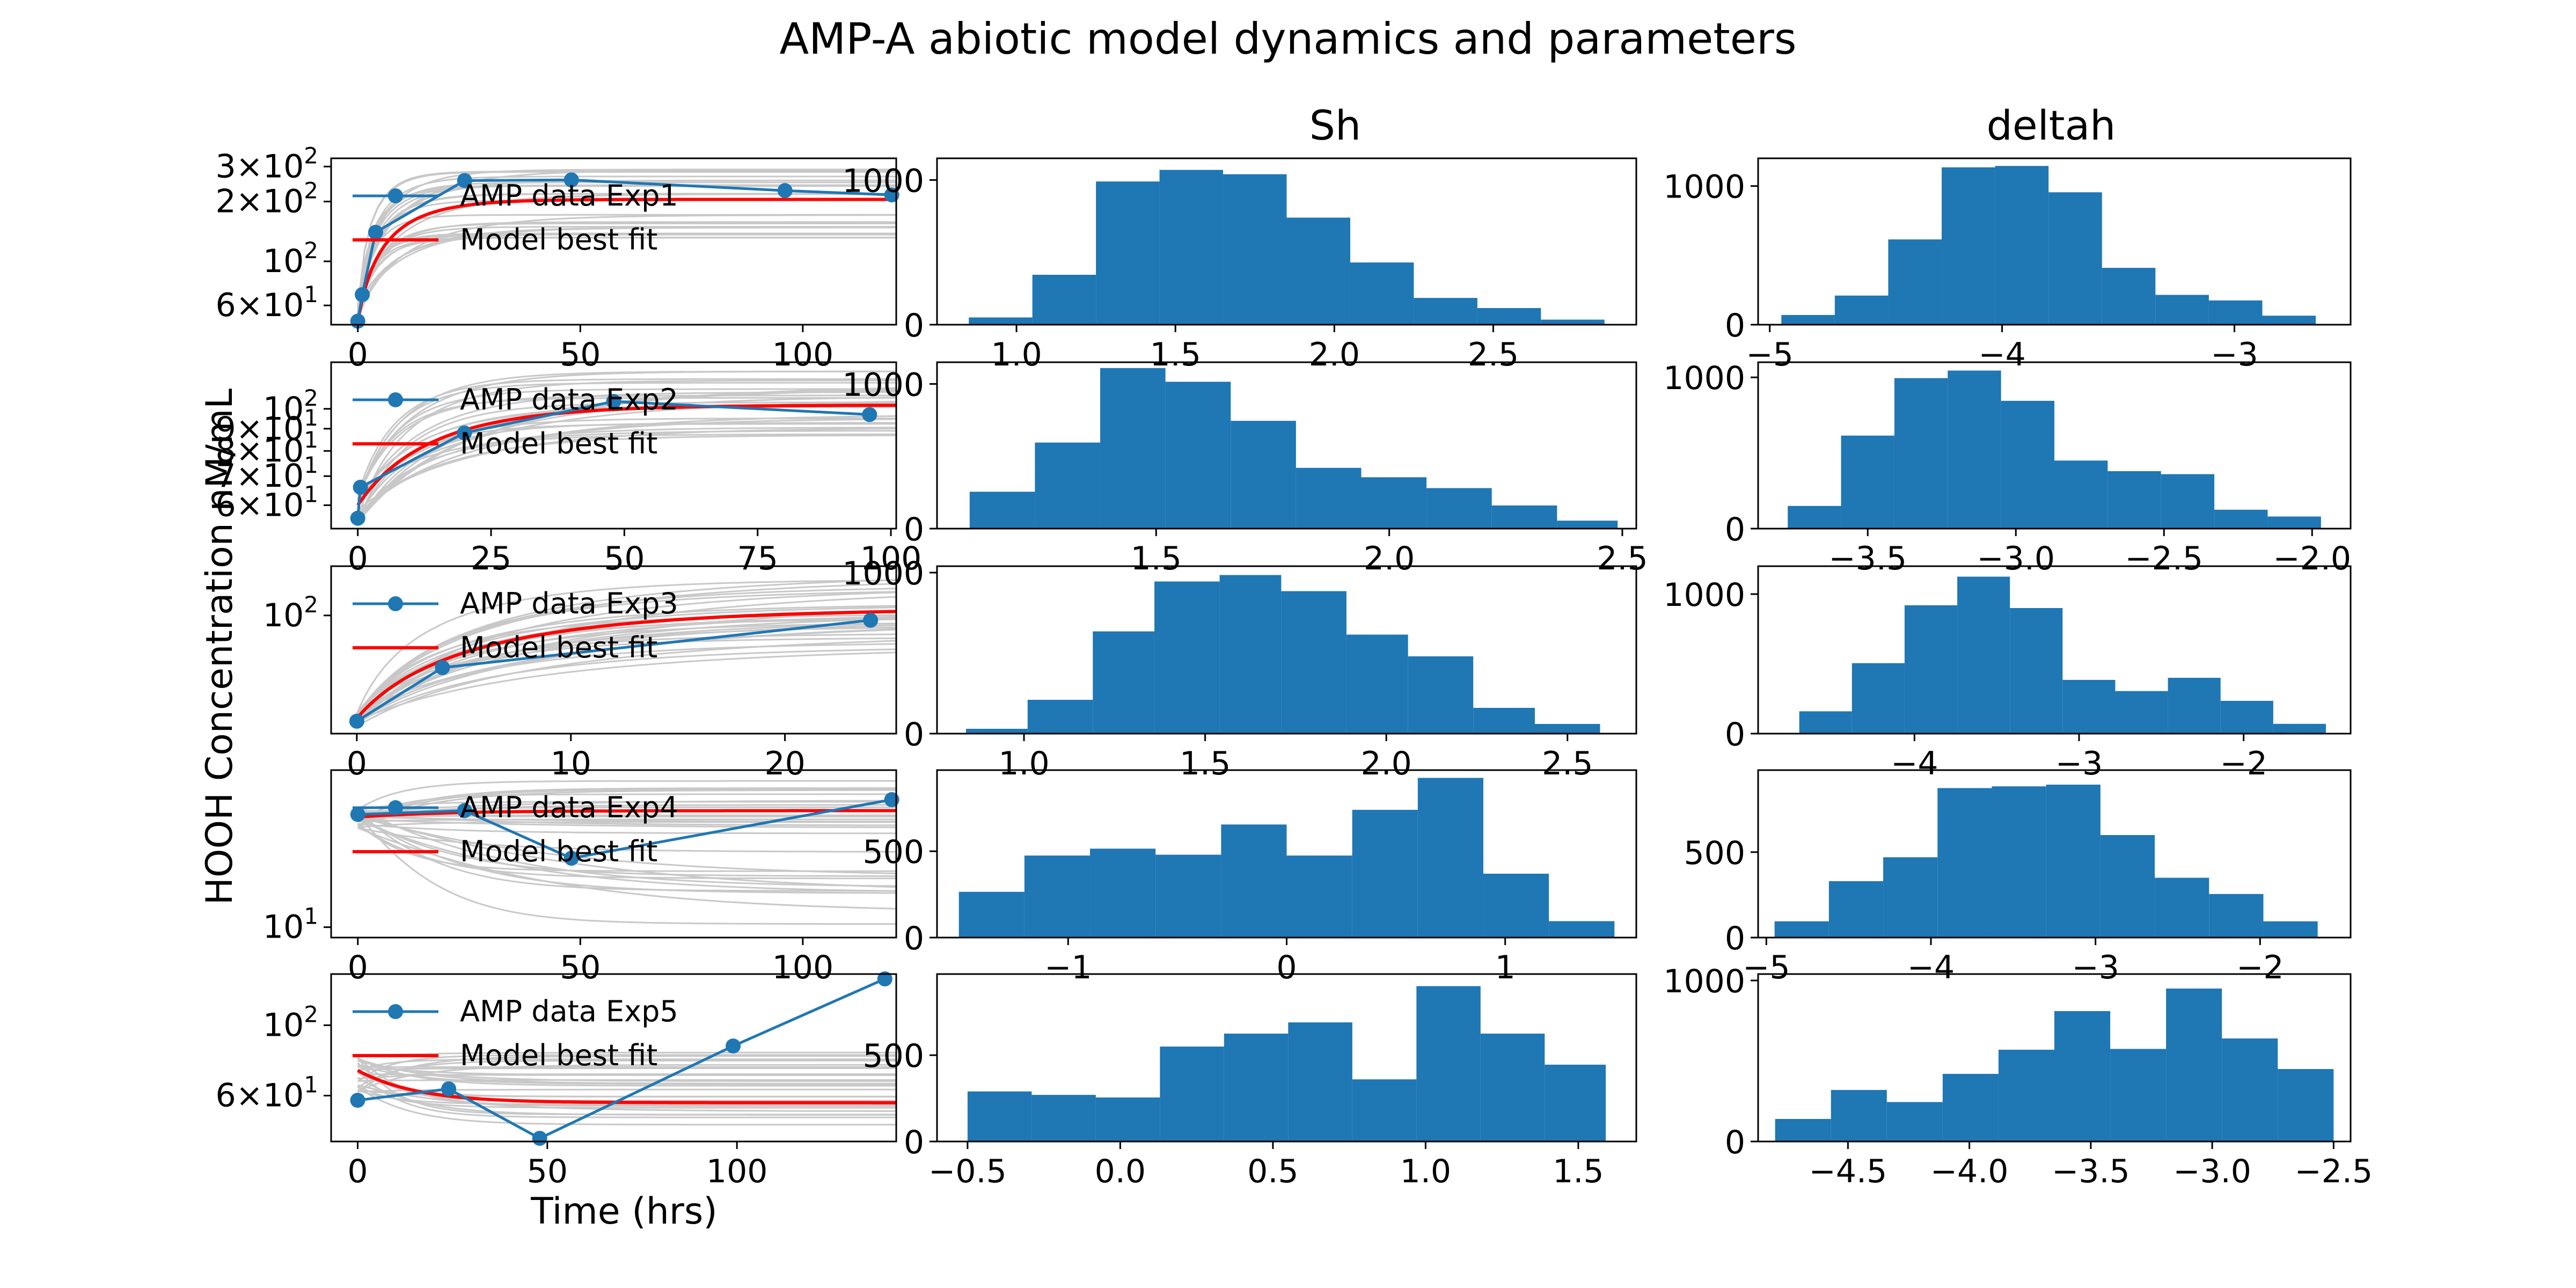 Image resolution: width=2576 pixels, height=1288 pixels. What do you see at coordinates (613, 650) in the screenshot?
I see `panel-exp3-frame` at bounding box center [613, 650].